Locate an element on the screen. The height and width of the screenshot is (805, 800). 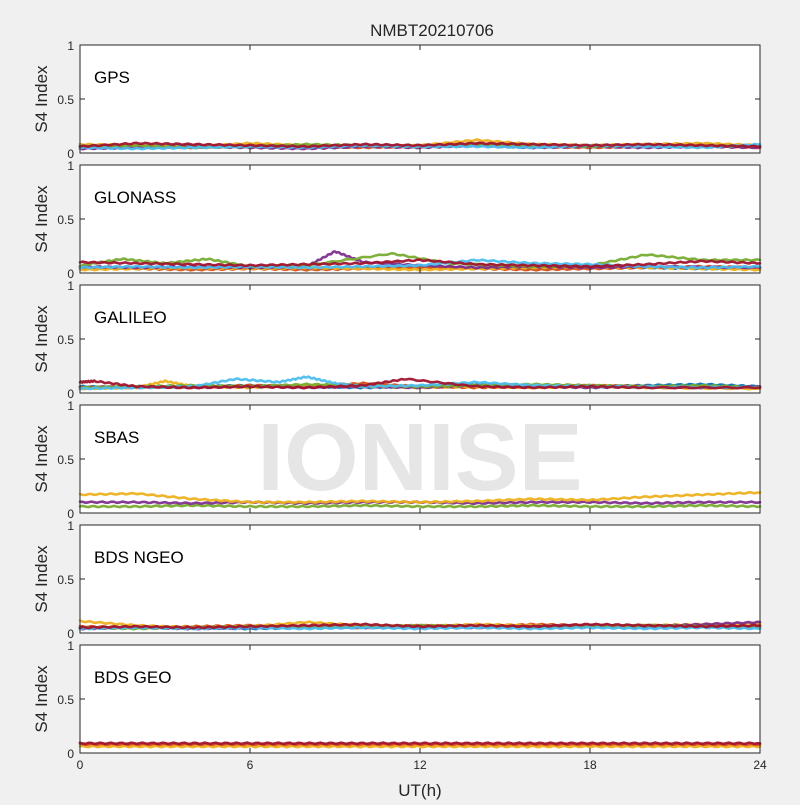
figure-title: NMBT20210706 is located at coordinates (432, 30).